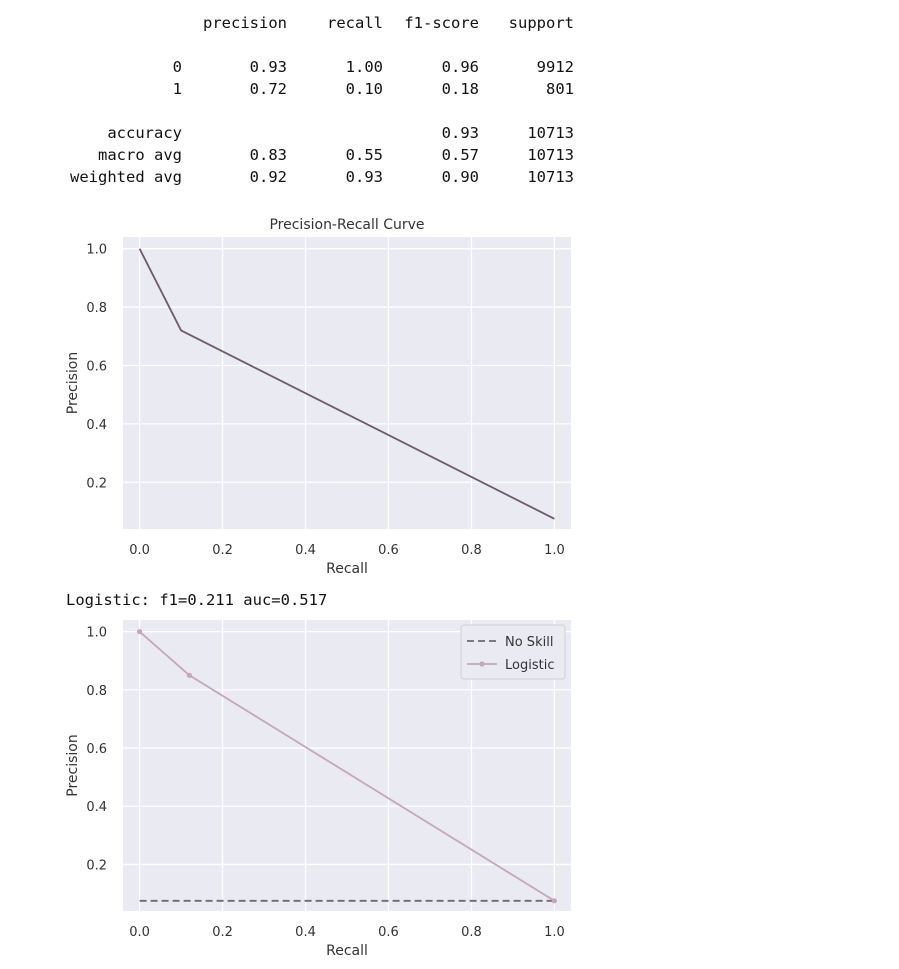  What do you see at coordinates (177, 89) in the screenshot?
I see `report-row-label: 1` at bounding box center [177, 89].